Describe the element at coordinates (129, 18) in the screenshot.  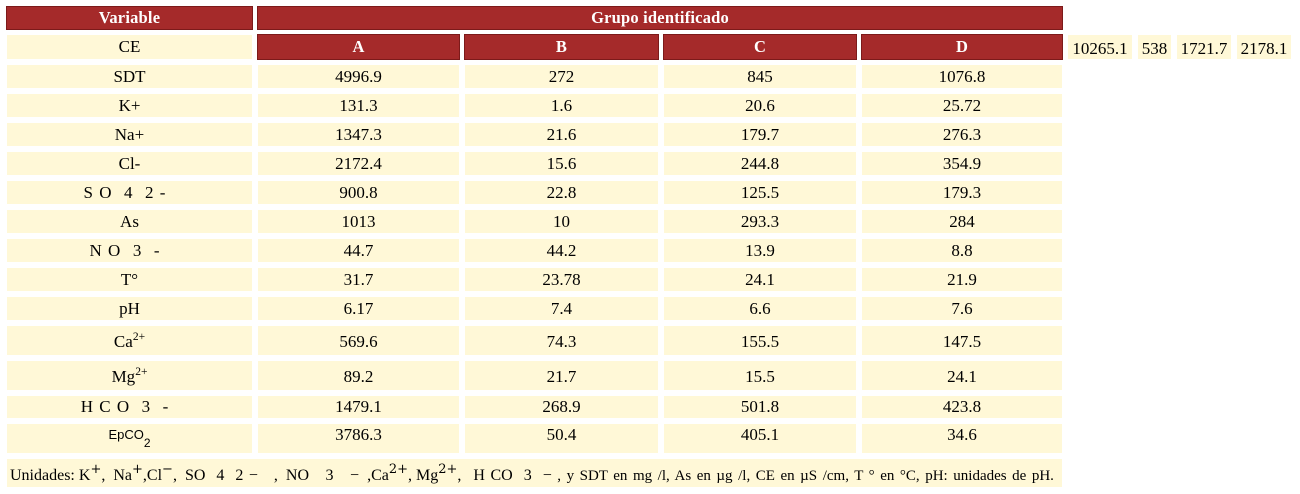
I see `variable-header: Variable` at that location.